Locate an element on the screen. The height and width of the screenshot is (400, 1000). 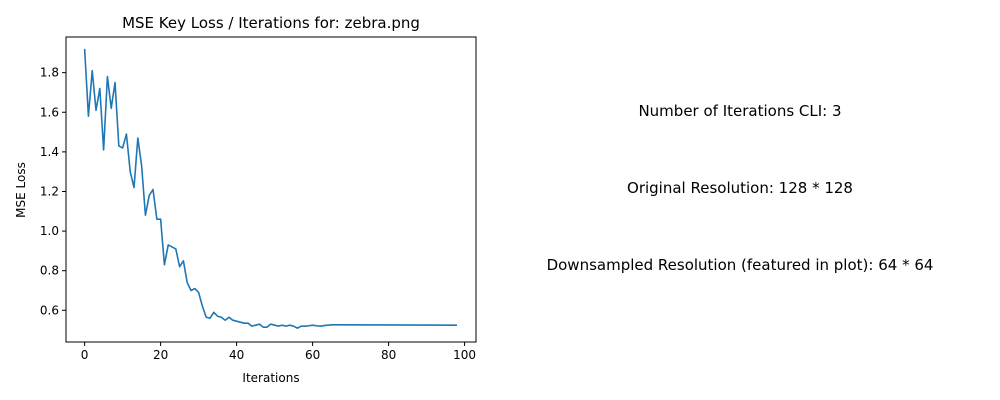
y-tick-label: 1.0 is located at coordinates (49, 231).